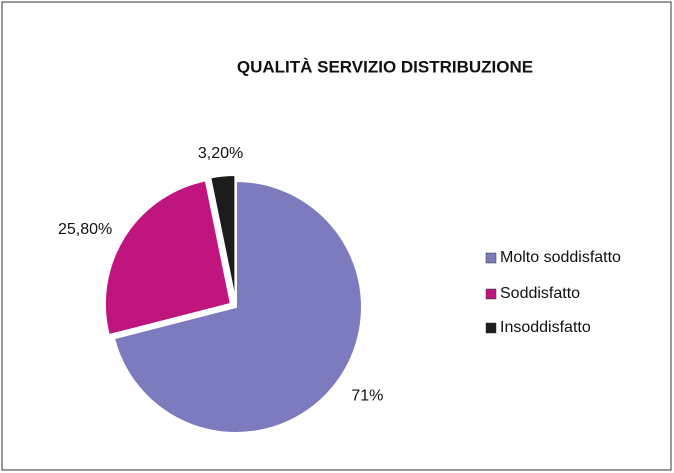  I want to click on data-label: 25,80%, so click(85, 229).